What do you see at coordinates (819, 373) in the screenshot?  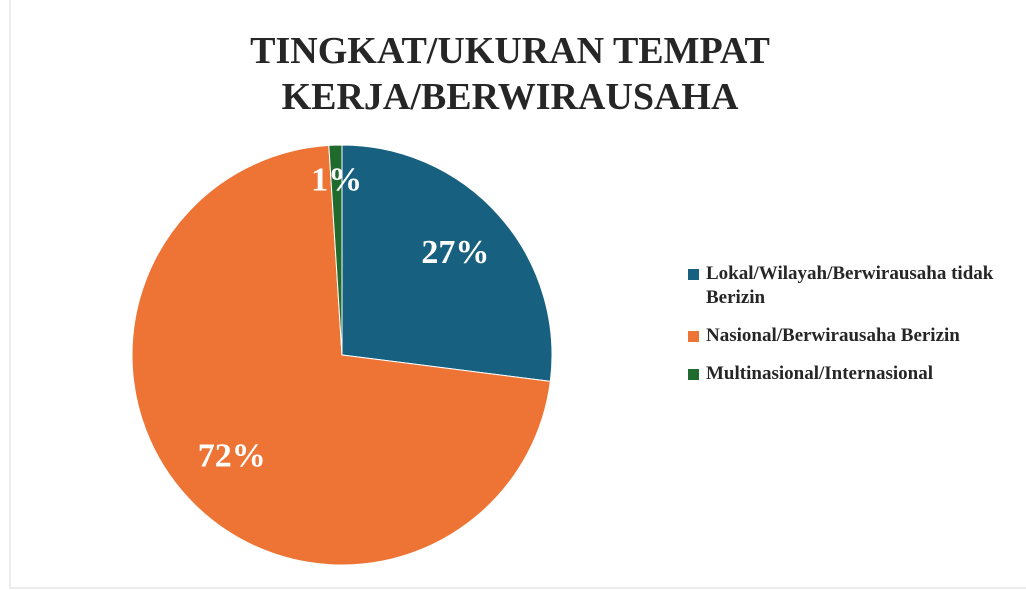 I see `legend-label: Multinasional/Internasional` at bounding box center [819, 373].